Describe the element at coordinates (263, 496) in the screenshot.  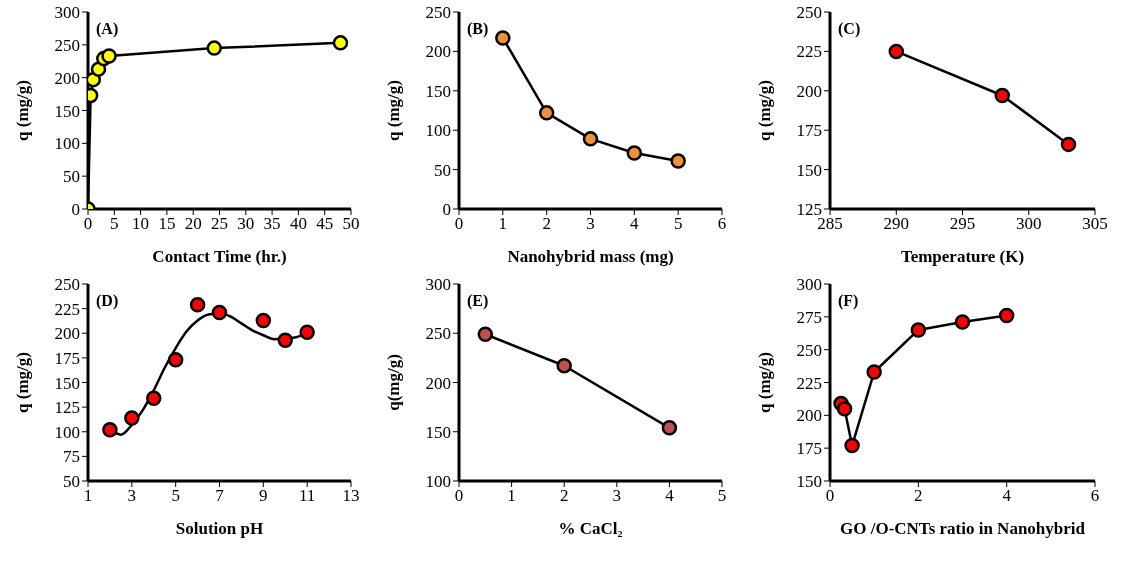
I see `x-tick-label: 9` at that location.